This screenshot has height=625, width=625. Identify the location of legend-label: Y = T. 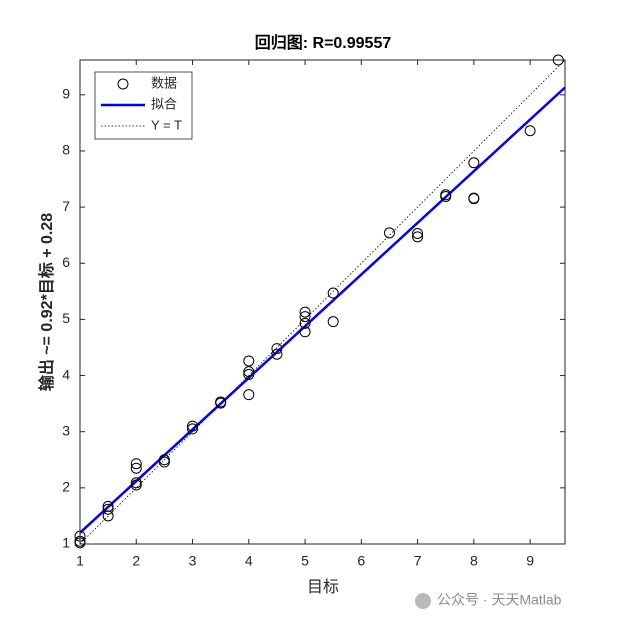
(166, 124).